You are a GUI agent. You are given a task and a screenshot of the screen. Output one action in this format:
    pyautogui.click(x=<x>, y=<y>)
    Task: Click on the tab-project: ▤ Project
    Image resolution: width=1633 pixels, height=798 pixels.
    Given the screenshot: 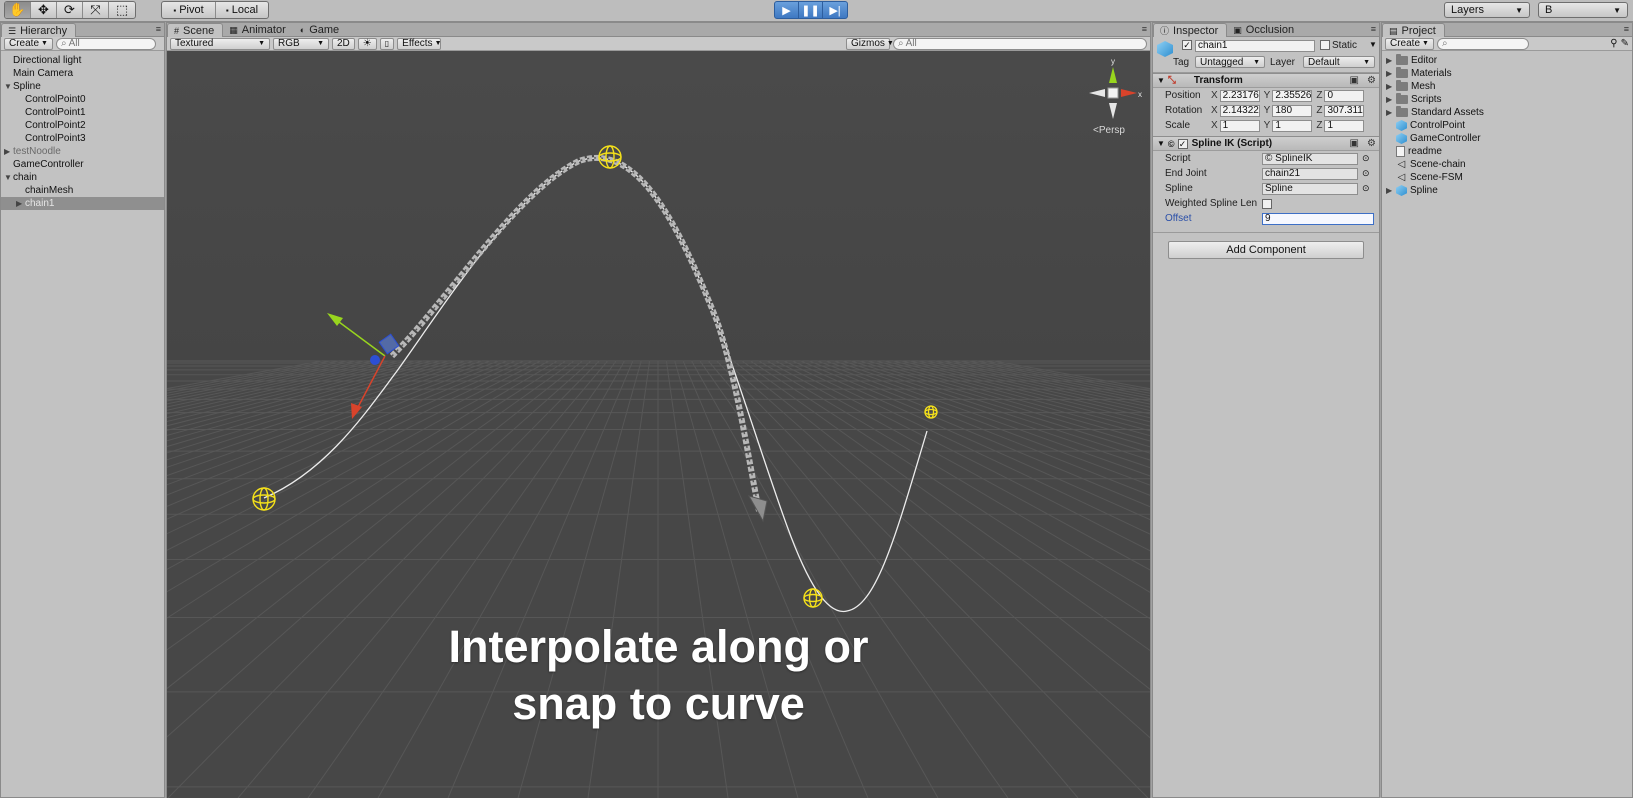 What is the action you would take?
    pyautogui.click(x=1413, y=30)
    